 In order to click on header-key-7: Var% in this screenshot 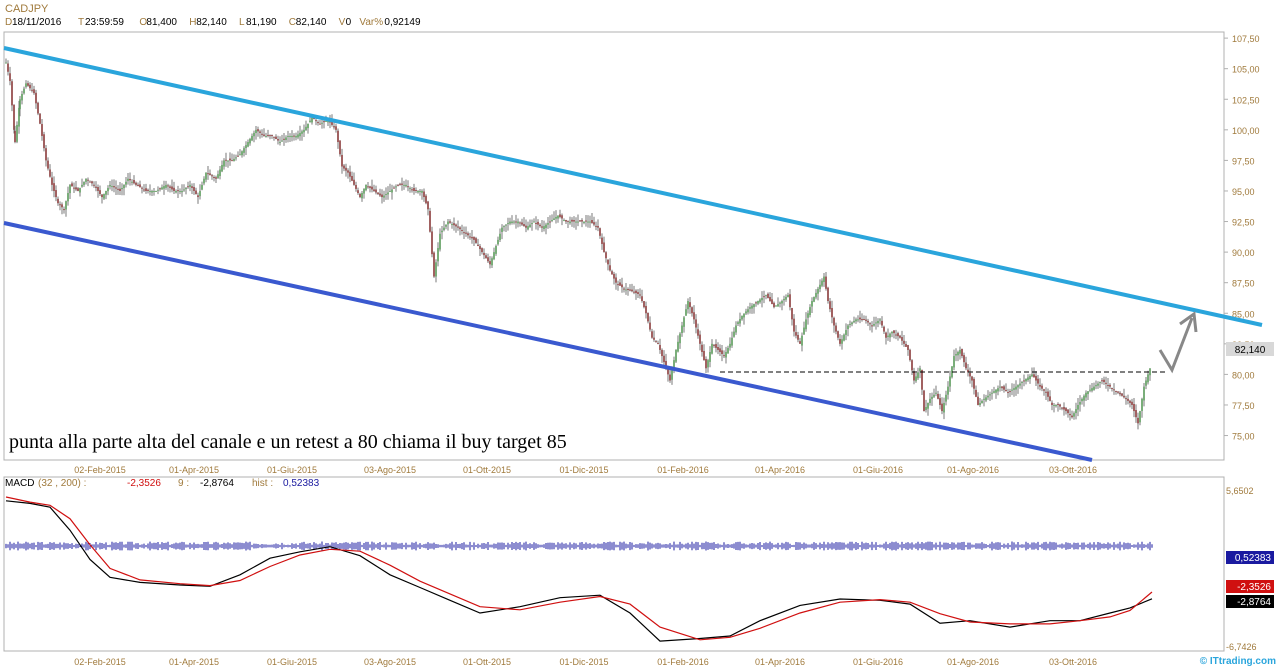, I will do `click(371, 22)`.